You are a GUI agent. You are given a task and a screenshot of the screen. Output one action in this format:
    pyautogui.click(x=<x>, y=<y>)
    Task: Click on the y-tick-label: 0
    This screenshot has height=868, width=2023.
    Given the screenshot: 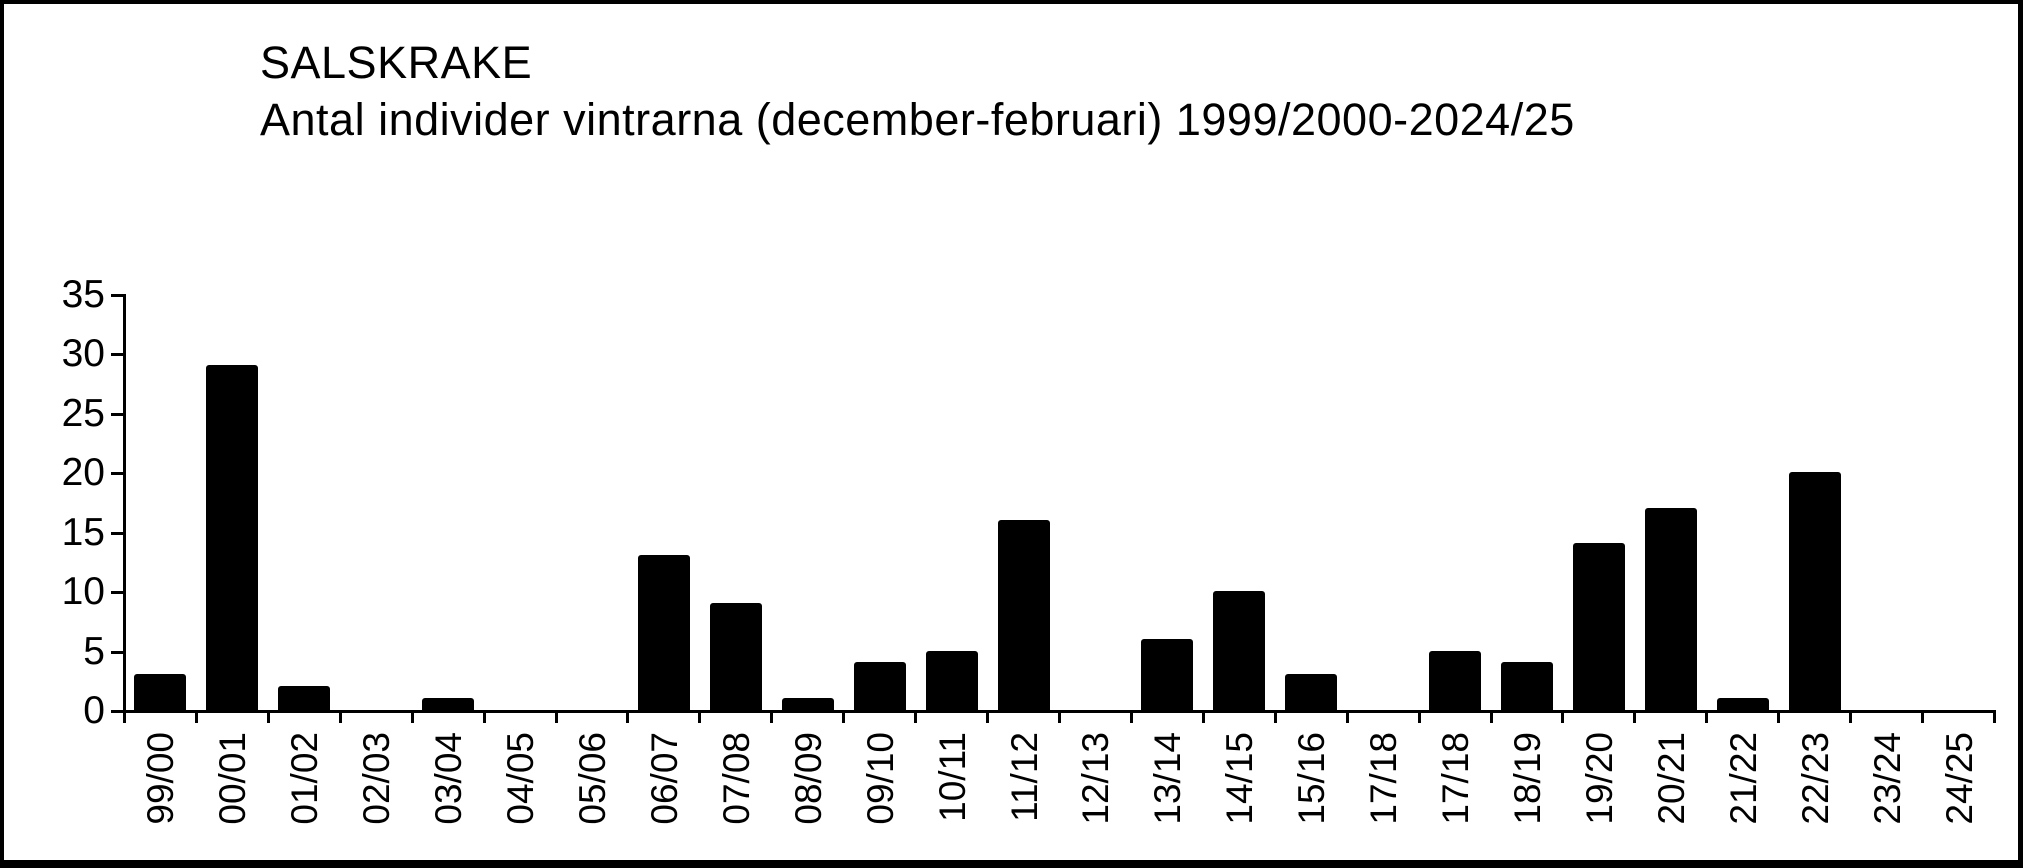 What is the action you would take?
    pyautogui.click(x=94, y=710)
    